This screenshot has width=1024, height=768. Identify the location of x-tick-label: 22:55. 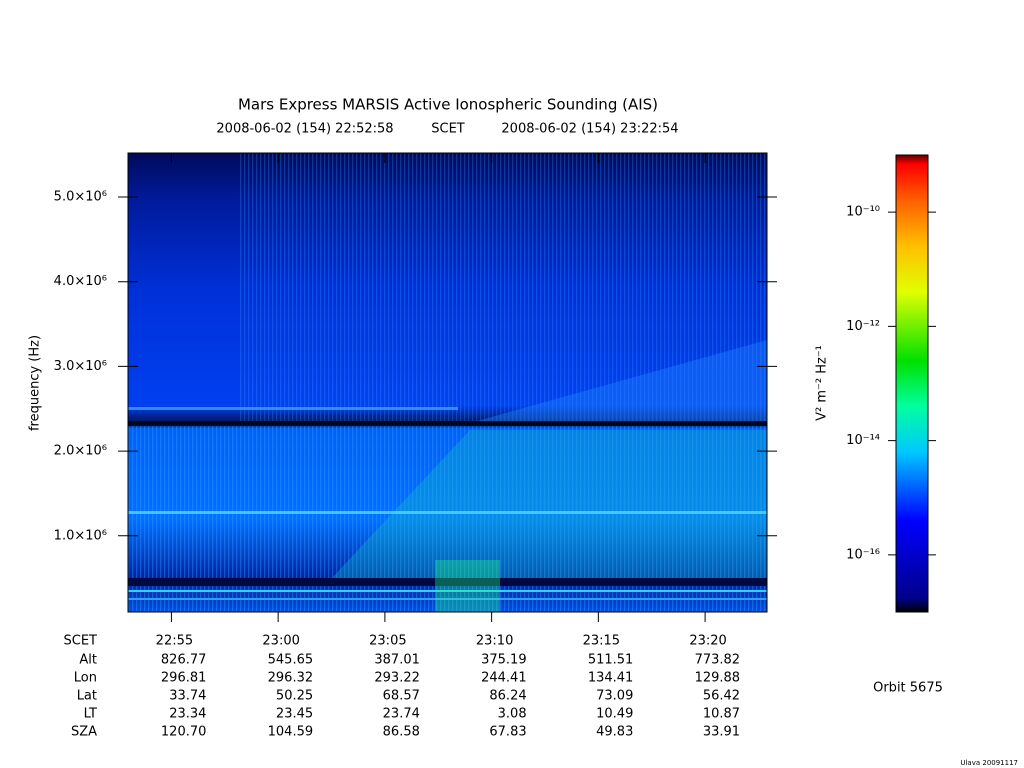
(174, 641).